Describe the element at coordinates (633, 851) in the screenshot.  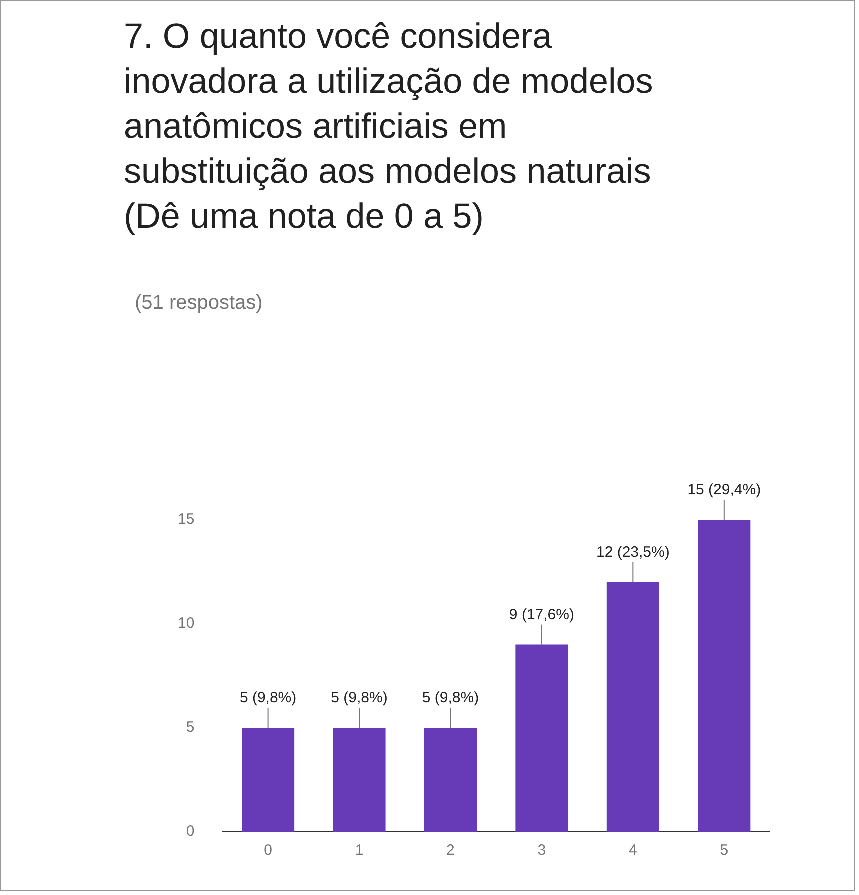
I see `x-tick-label: 4` at that location.